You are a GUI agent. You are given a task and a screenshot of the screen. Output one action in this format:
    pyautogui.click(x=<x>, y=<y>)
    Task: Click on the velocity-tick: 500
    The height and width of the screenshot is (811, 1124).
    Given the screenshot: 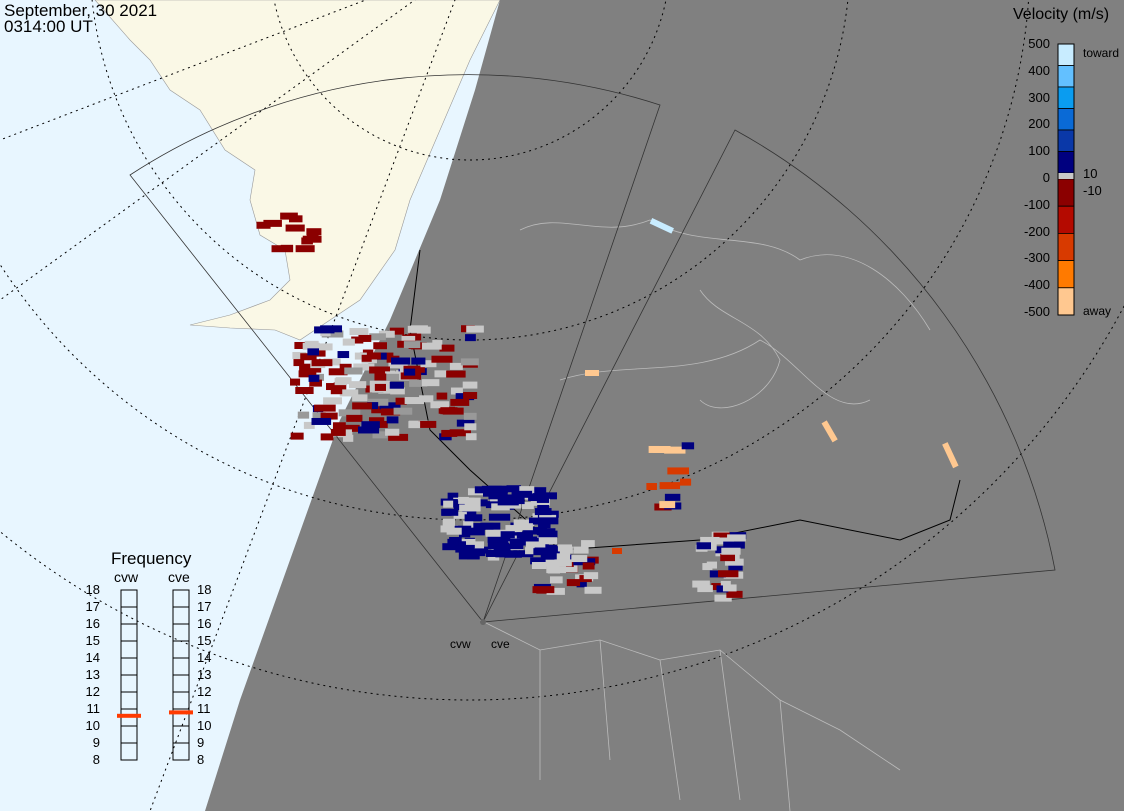 What is the action you would take?
    pyautogui.click(x=1039, y=43)
    